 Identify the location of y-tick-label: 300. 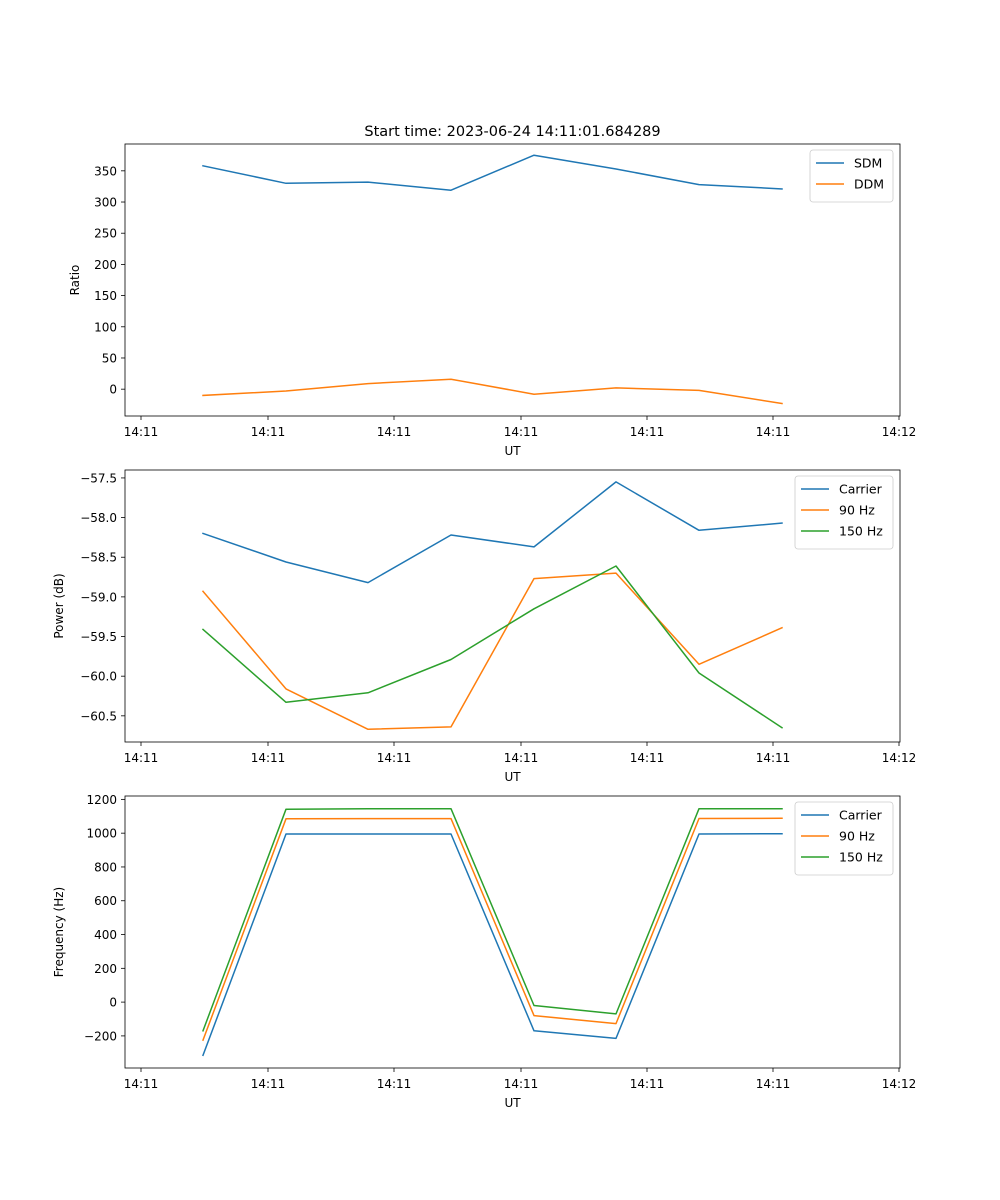
(105, 203).